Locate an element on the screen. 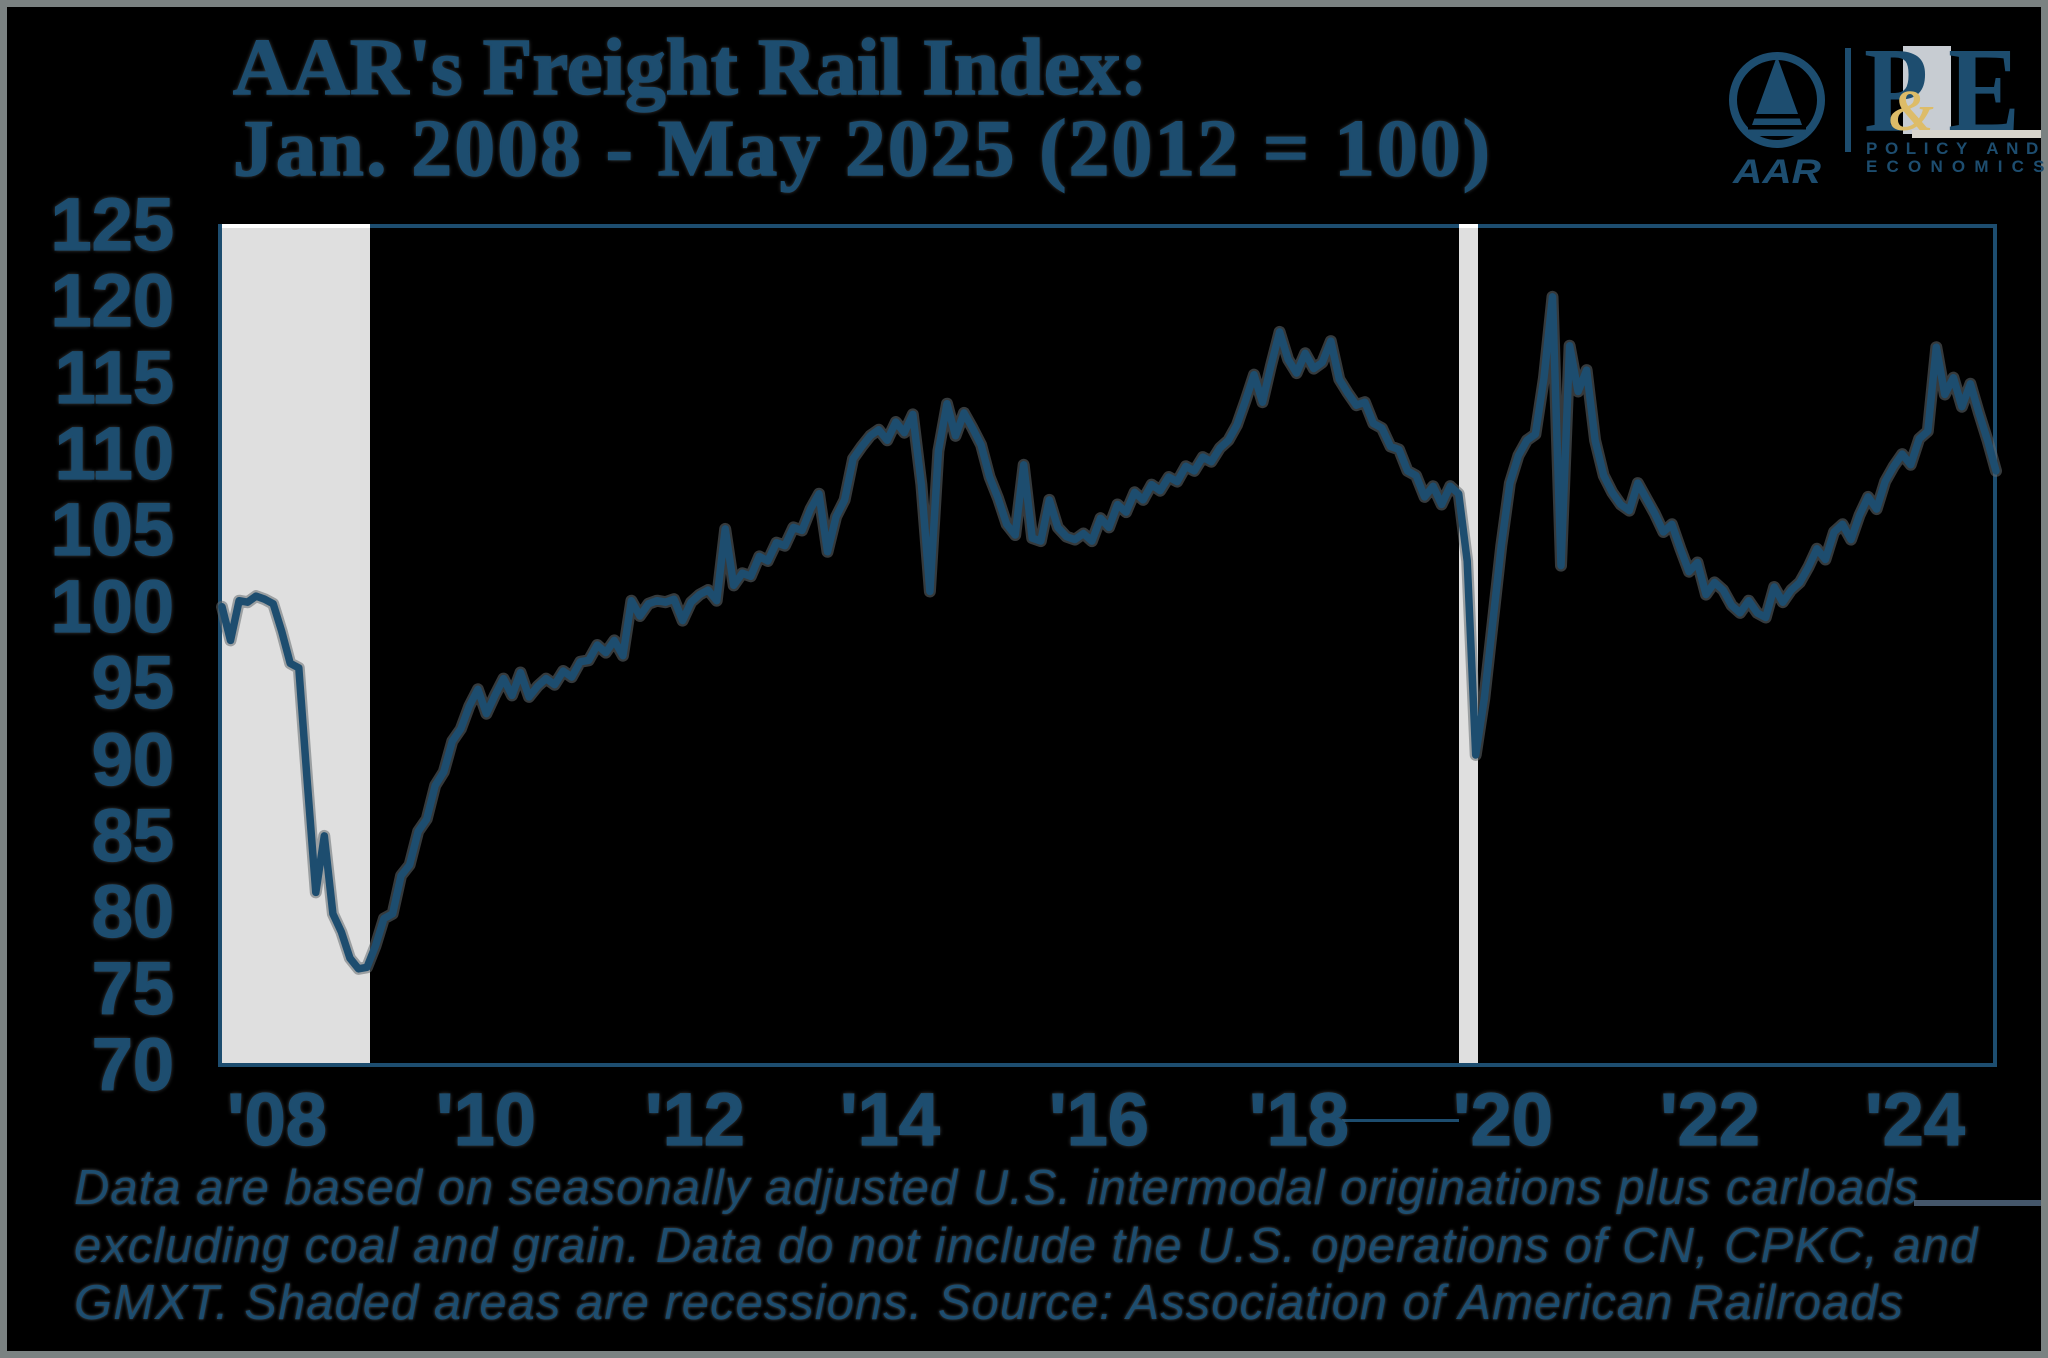  svg-text: ECONOMICS is located at coordinates (1957, 166).